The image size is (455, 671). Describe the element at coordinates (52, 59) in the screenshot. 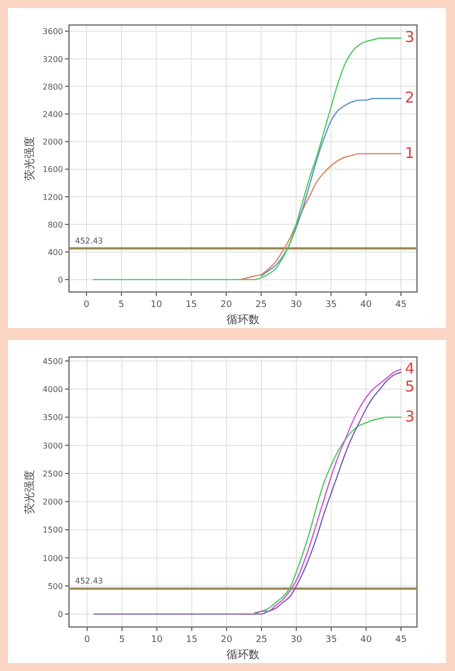

I see `y-tick-label: 3200` at that location.